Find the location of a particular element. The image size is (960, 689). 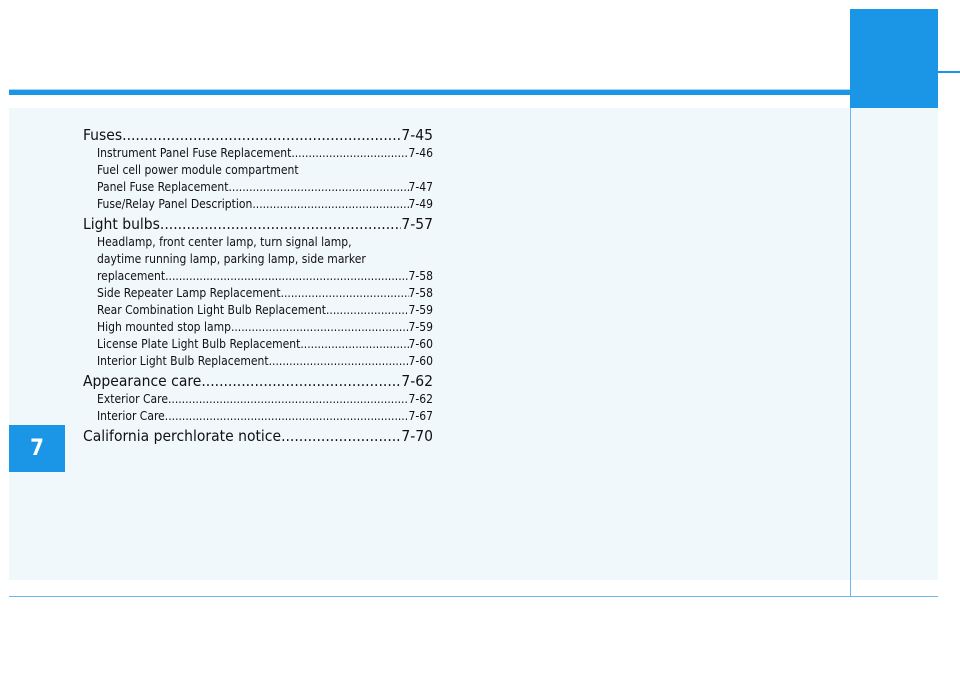

toc-entry-label: Fuses is located at coordinates (103, 135).